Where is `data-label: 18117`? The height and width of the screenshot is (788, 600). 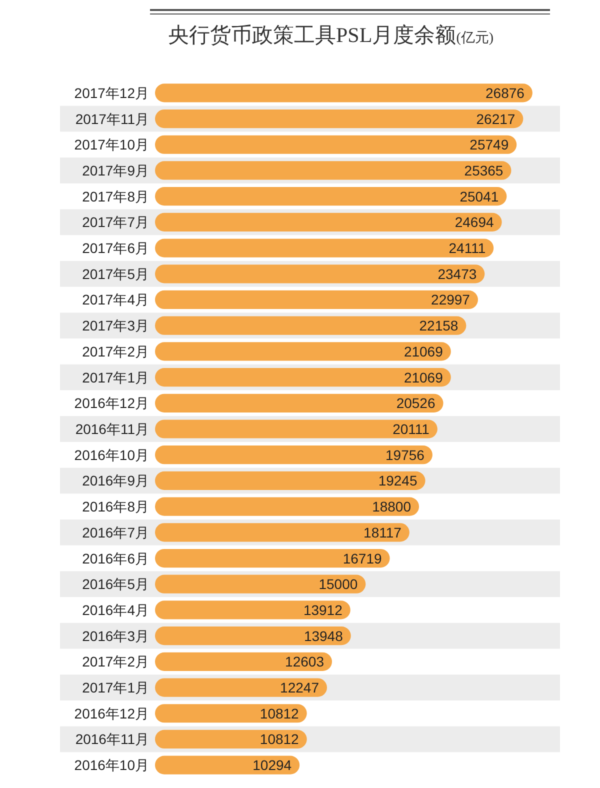
data-label: 18117 is located at coordinates (383, 532).